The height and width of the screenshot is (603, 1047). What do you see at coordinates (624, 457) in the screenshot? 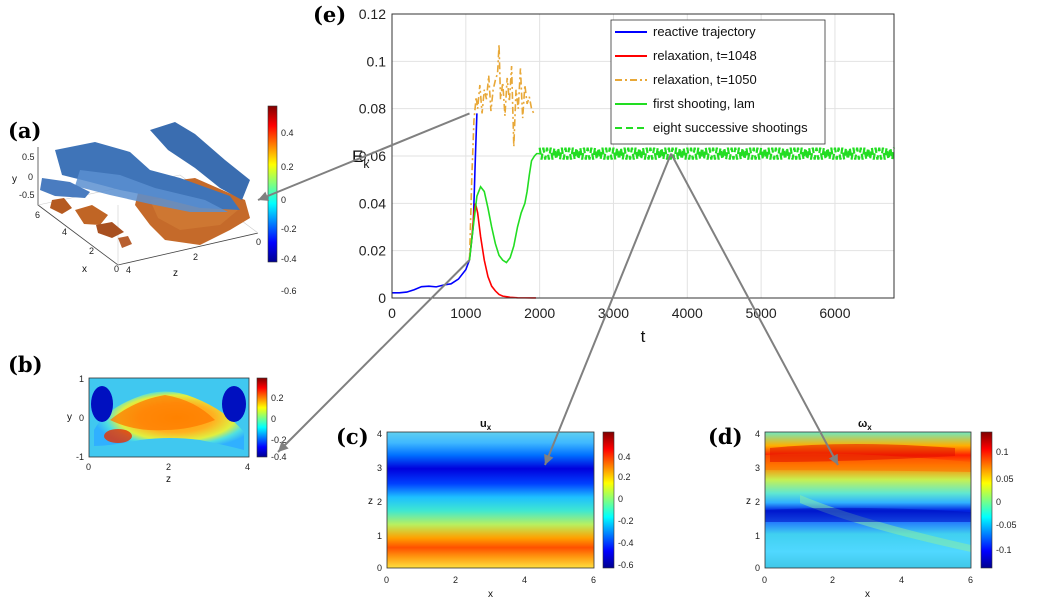
I see `cbar-c-tick: 0.4` at bounding box center [624, 457].